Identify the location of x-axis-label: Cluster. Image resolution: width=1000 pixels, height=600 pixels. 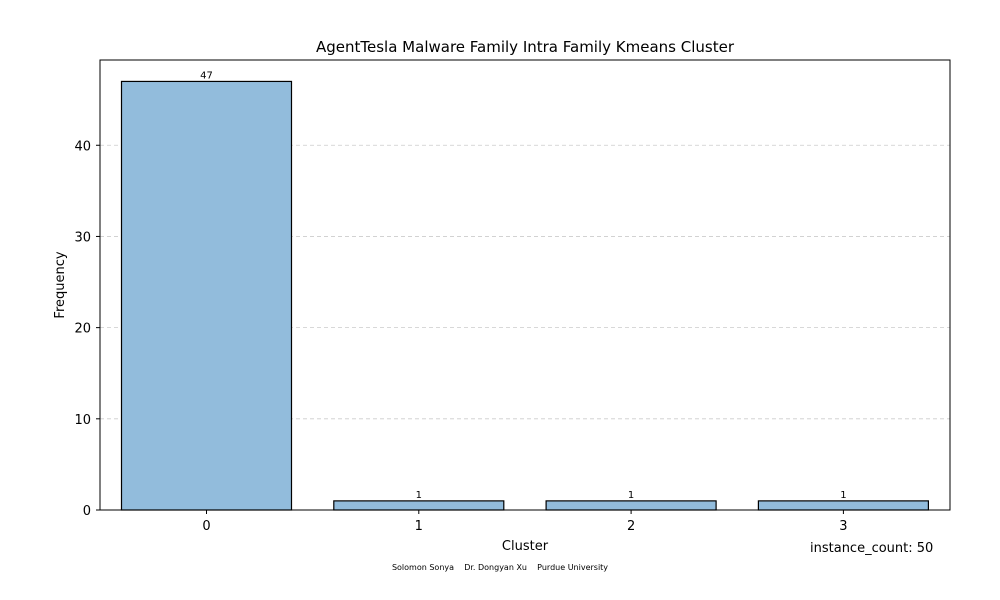
(525, 546).